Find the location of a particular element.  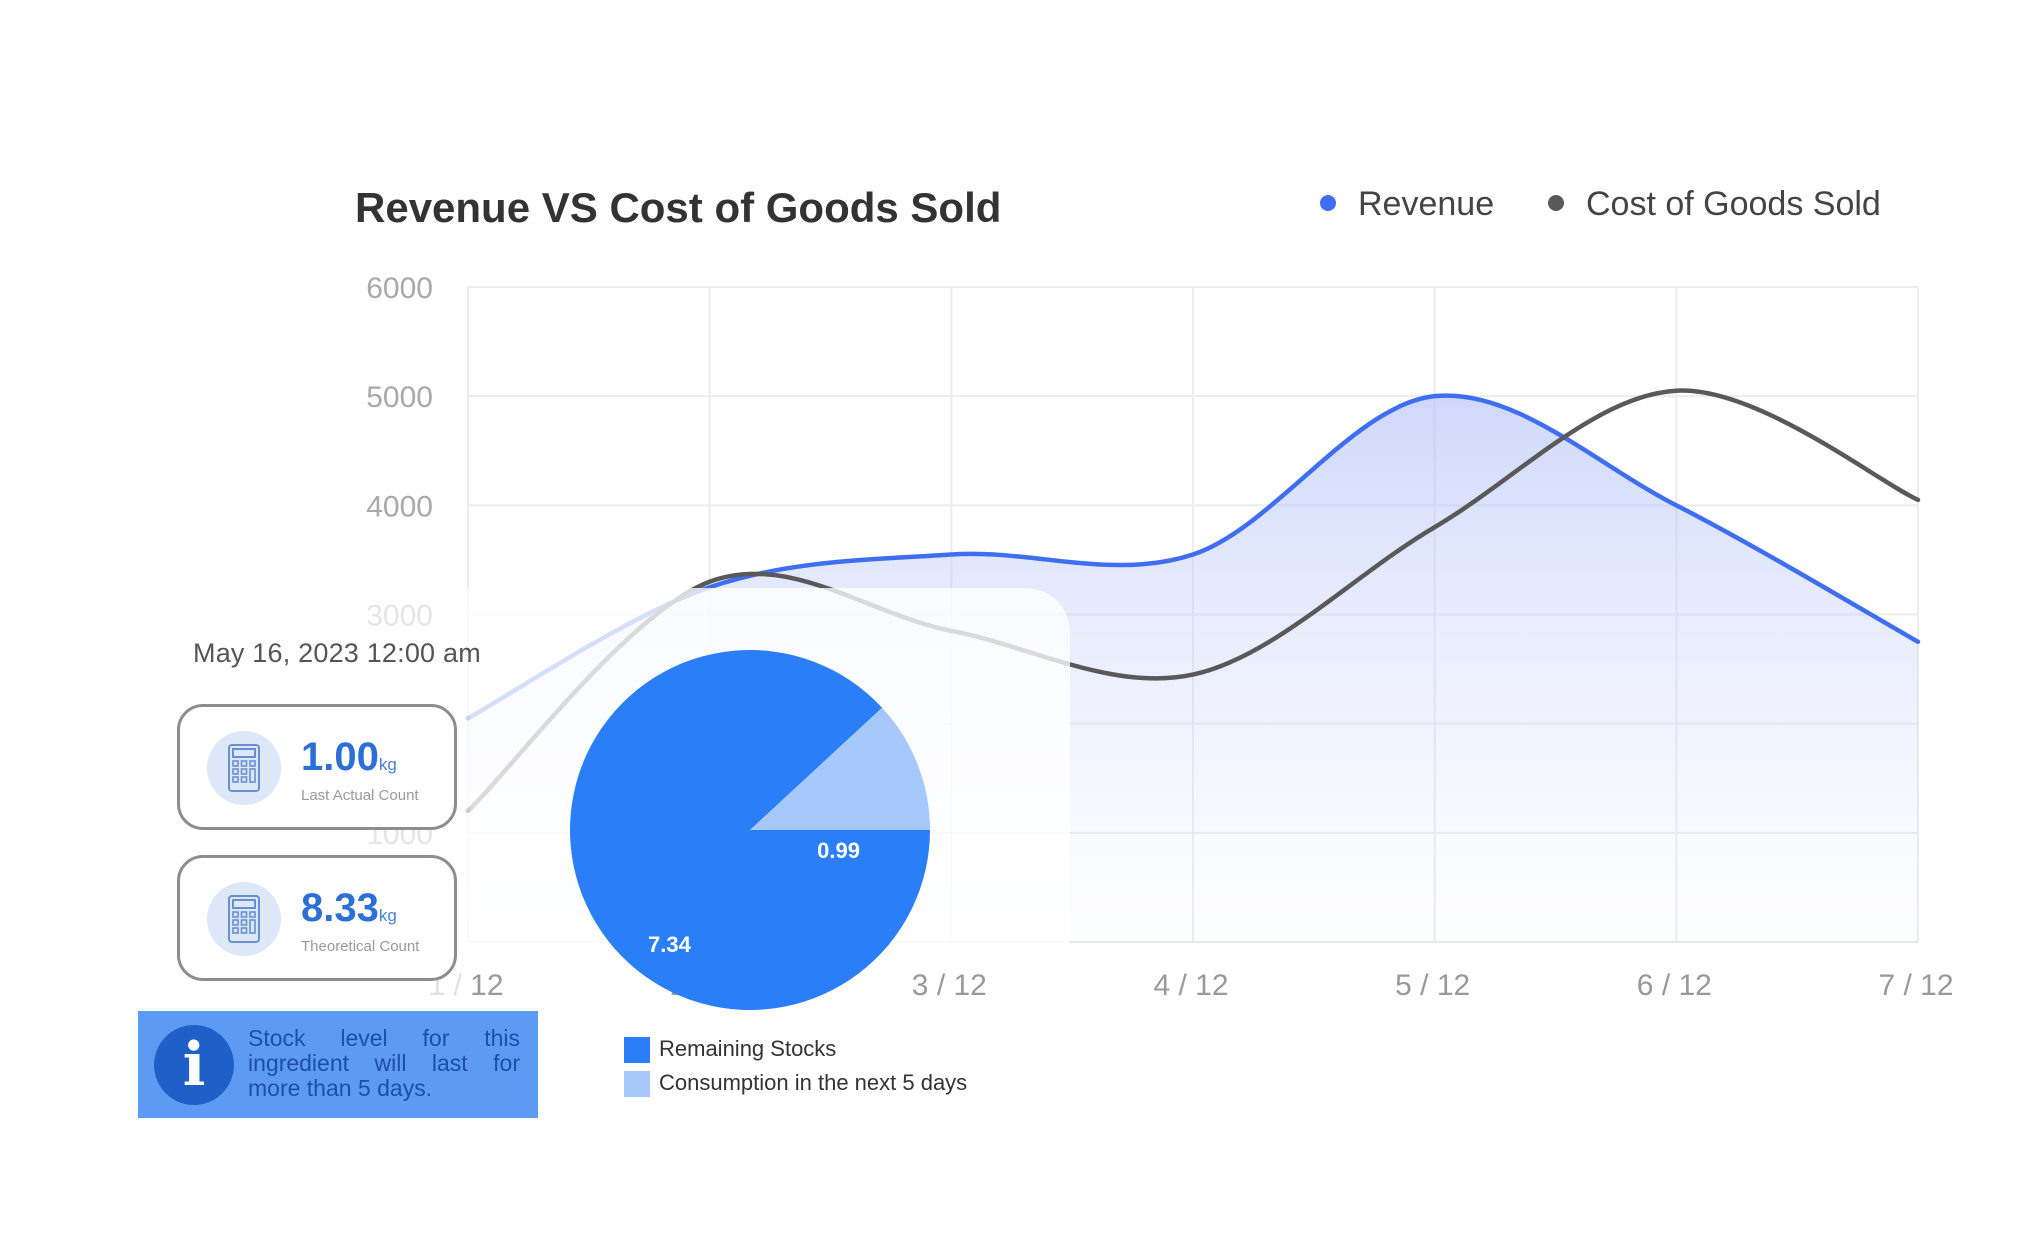

legend-label-consumption: Consumption in the next 5 days is located at coordinates (813, 1082).